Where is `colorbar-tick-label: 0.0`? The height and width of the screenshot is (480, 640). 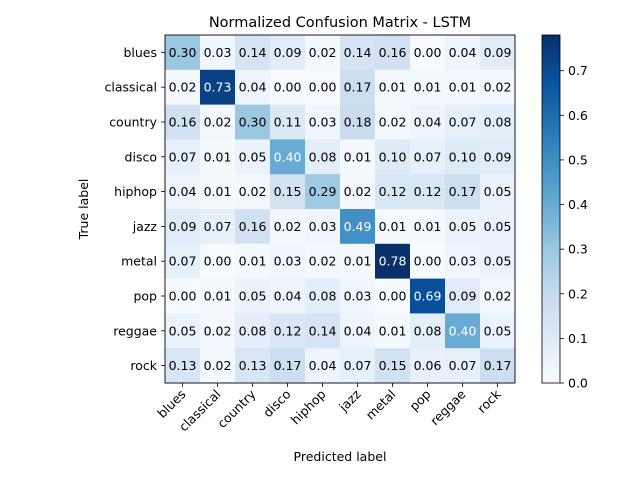 colorbar-tick-label: 0.0 is located at coordinates (578, 383).